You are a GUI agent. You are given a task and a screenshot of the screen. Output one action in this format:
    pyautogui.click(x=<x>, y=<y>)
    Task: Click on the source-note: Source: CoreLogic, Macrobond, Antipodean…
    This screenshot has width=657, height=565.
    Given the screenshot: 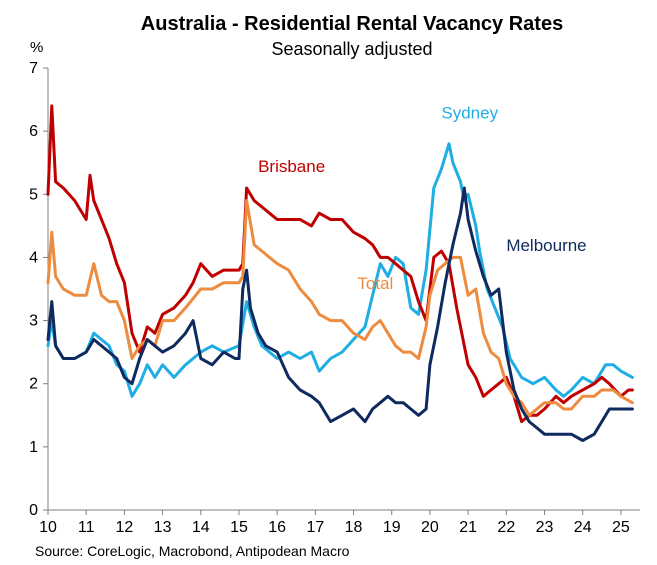 What is the action you would take?
    pyautogui.click(x=192, y=551)
    